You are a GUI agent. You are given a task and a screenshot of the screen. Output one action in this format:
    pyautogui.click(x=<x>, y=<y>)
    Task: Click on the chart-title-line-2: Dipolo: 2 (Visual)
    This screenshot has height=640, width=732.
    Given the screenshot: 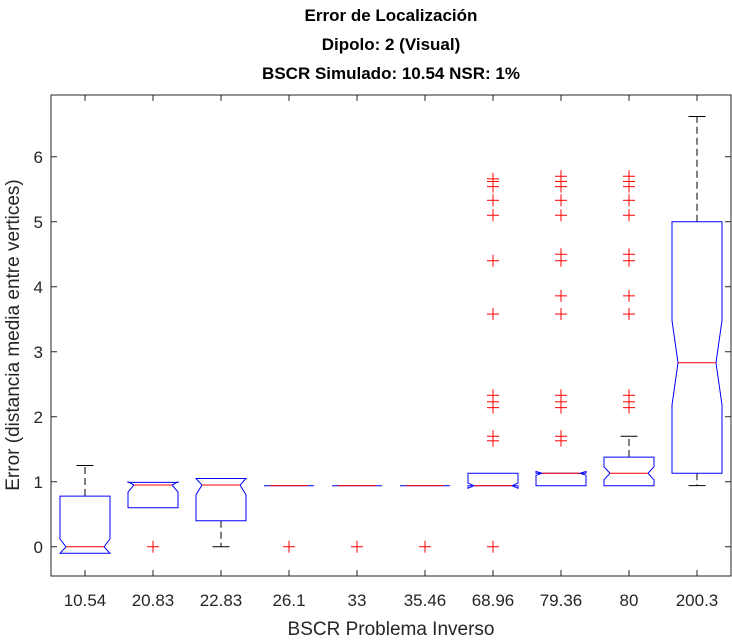 What is the action you would take?
    pyautogui.click(x=391, y=44)
    